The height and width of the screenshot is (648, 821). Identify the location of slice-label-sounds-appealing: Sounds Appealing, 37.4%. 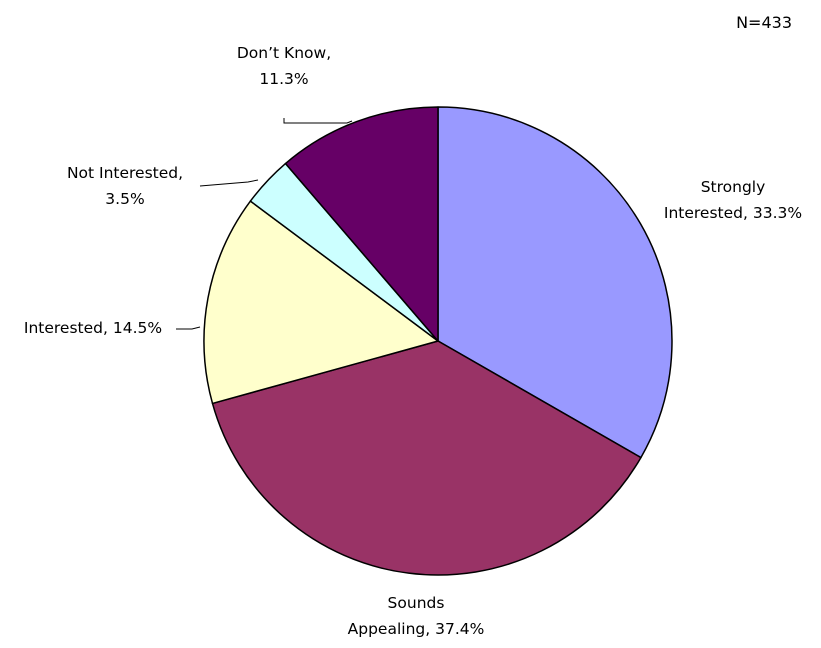
(416, 616).